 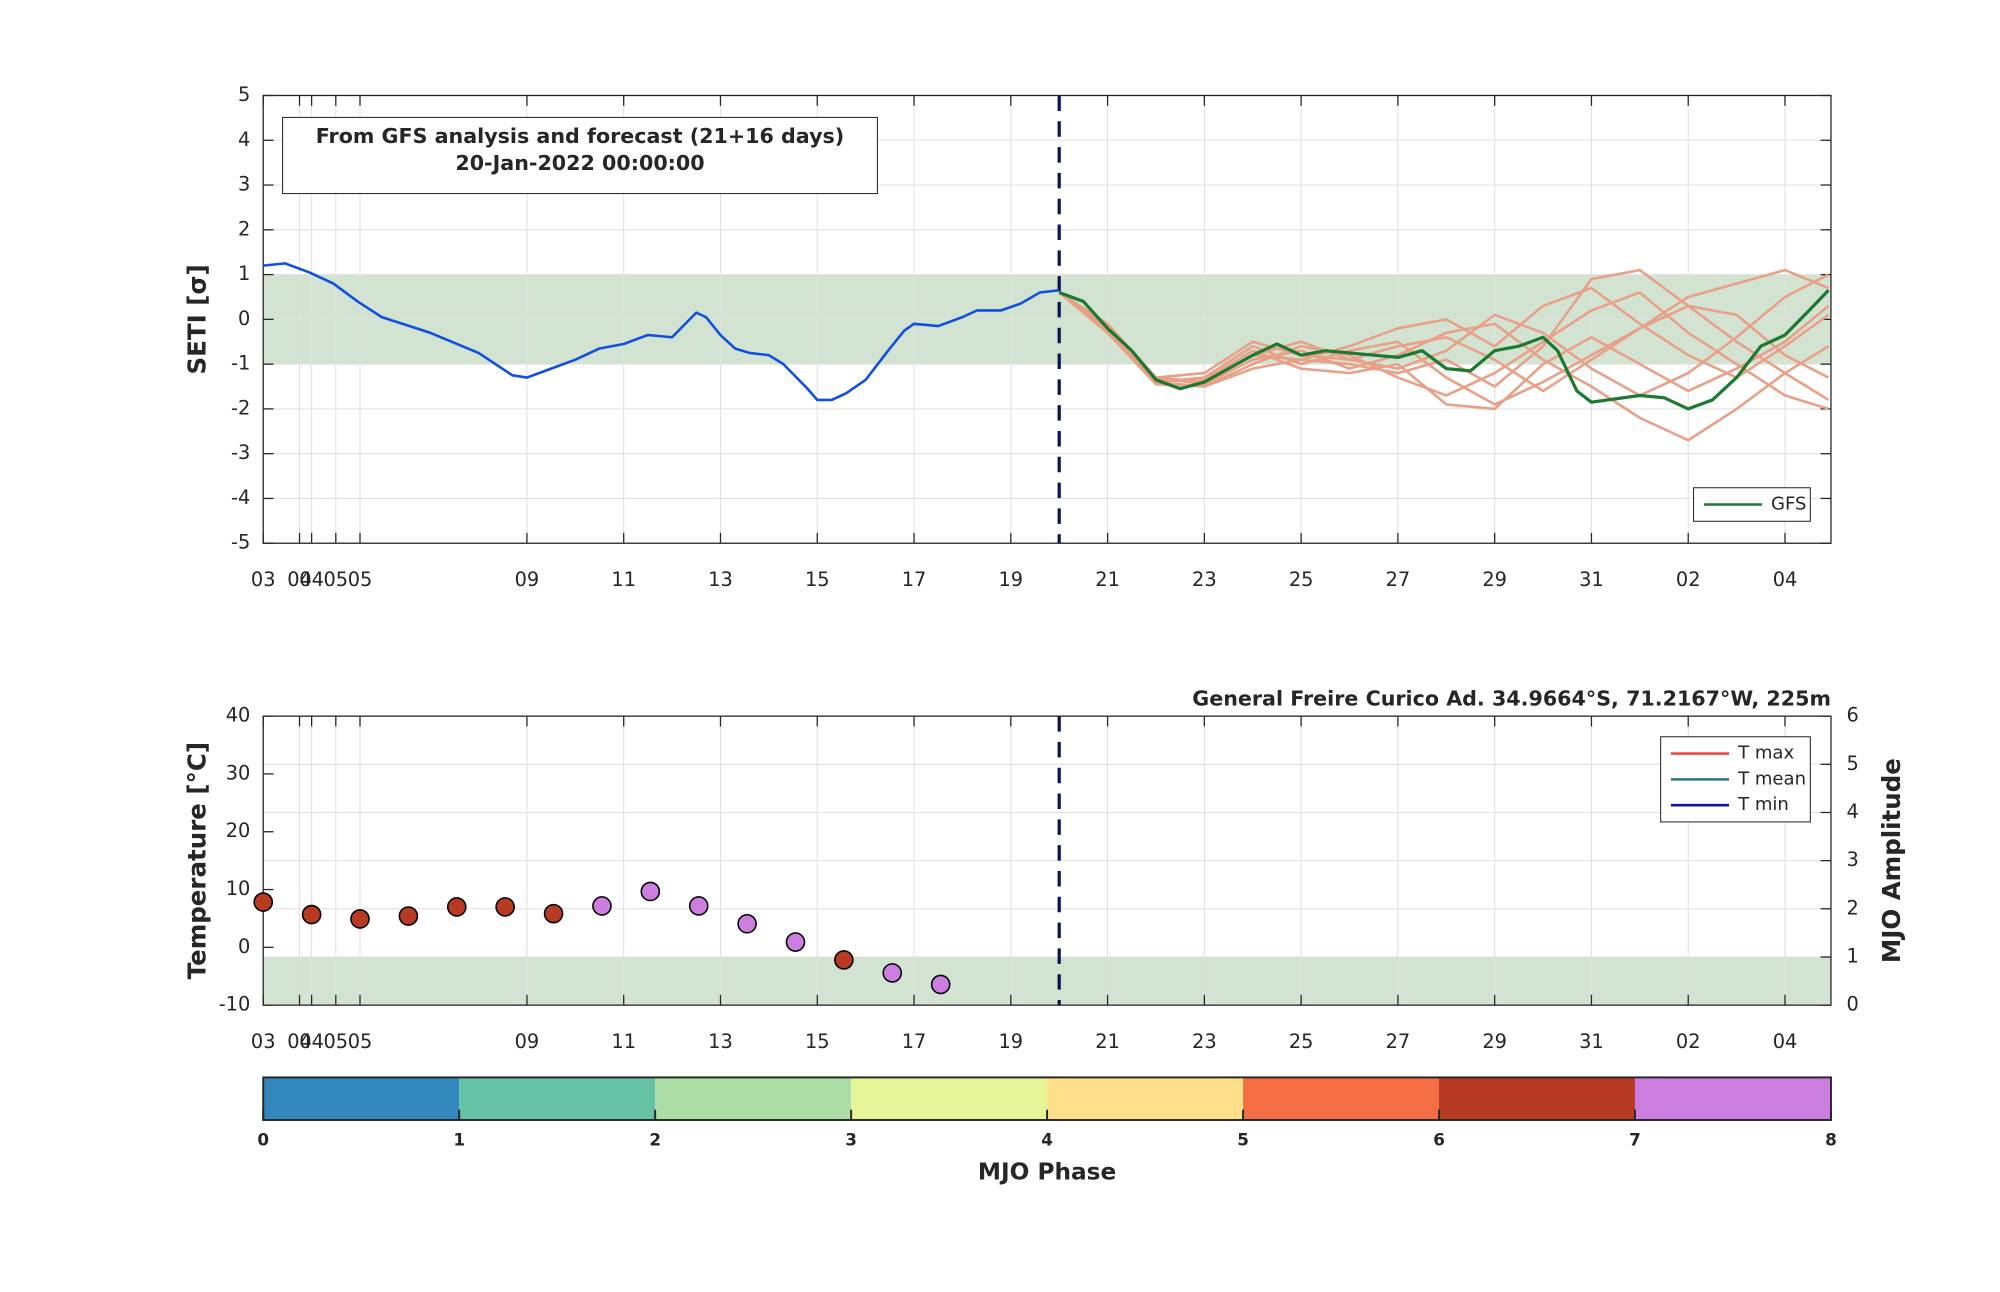 What do you see at coordinates (1852, 811) in the screenshot?
I see `y2-tick-label: 4` at bounding box center [1852, 811].